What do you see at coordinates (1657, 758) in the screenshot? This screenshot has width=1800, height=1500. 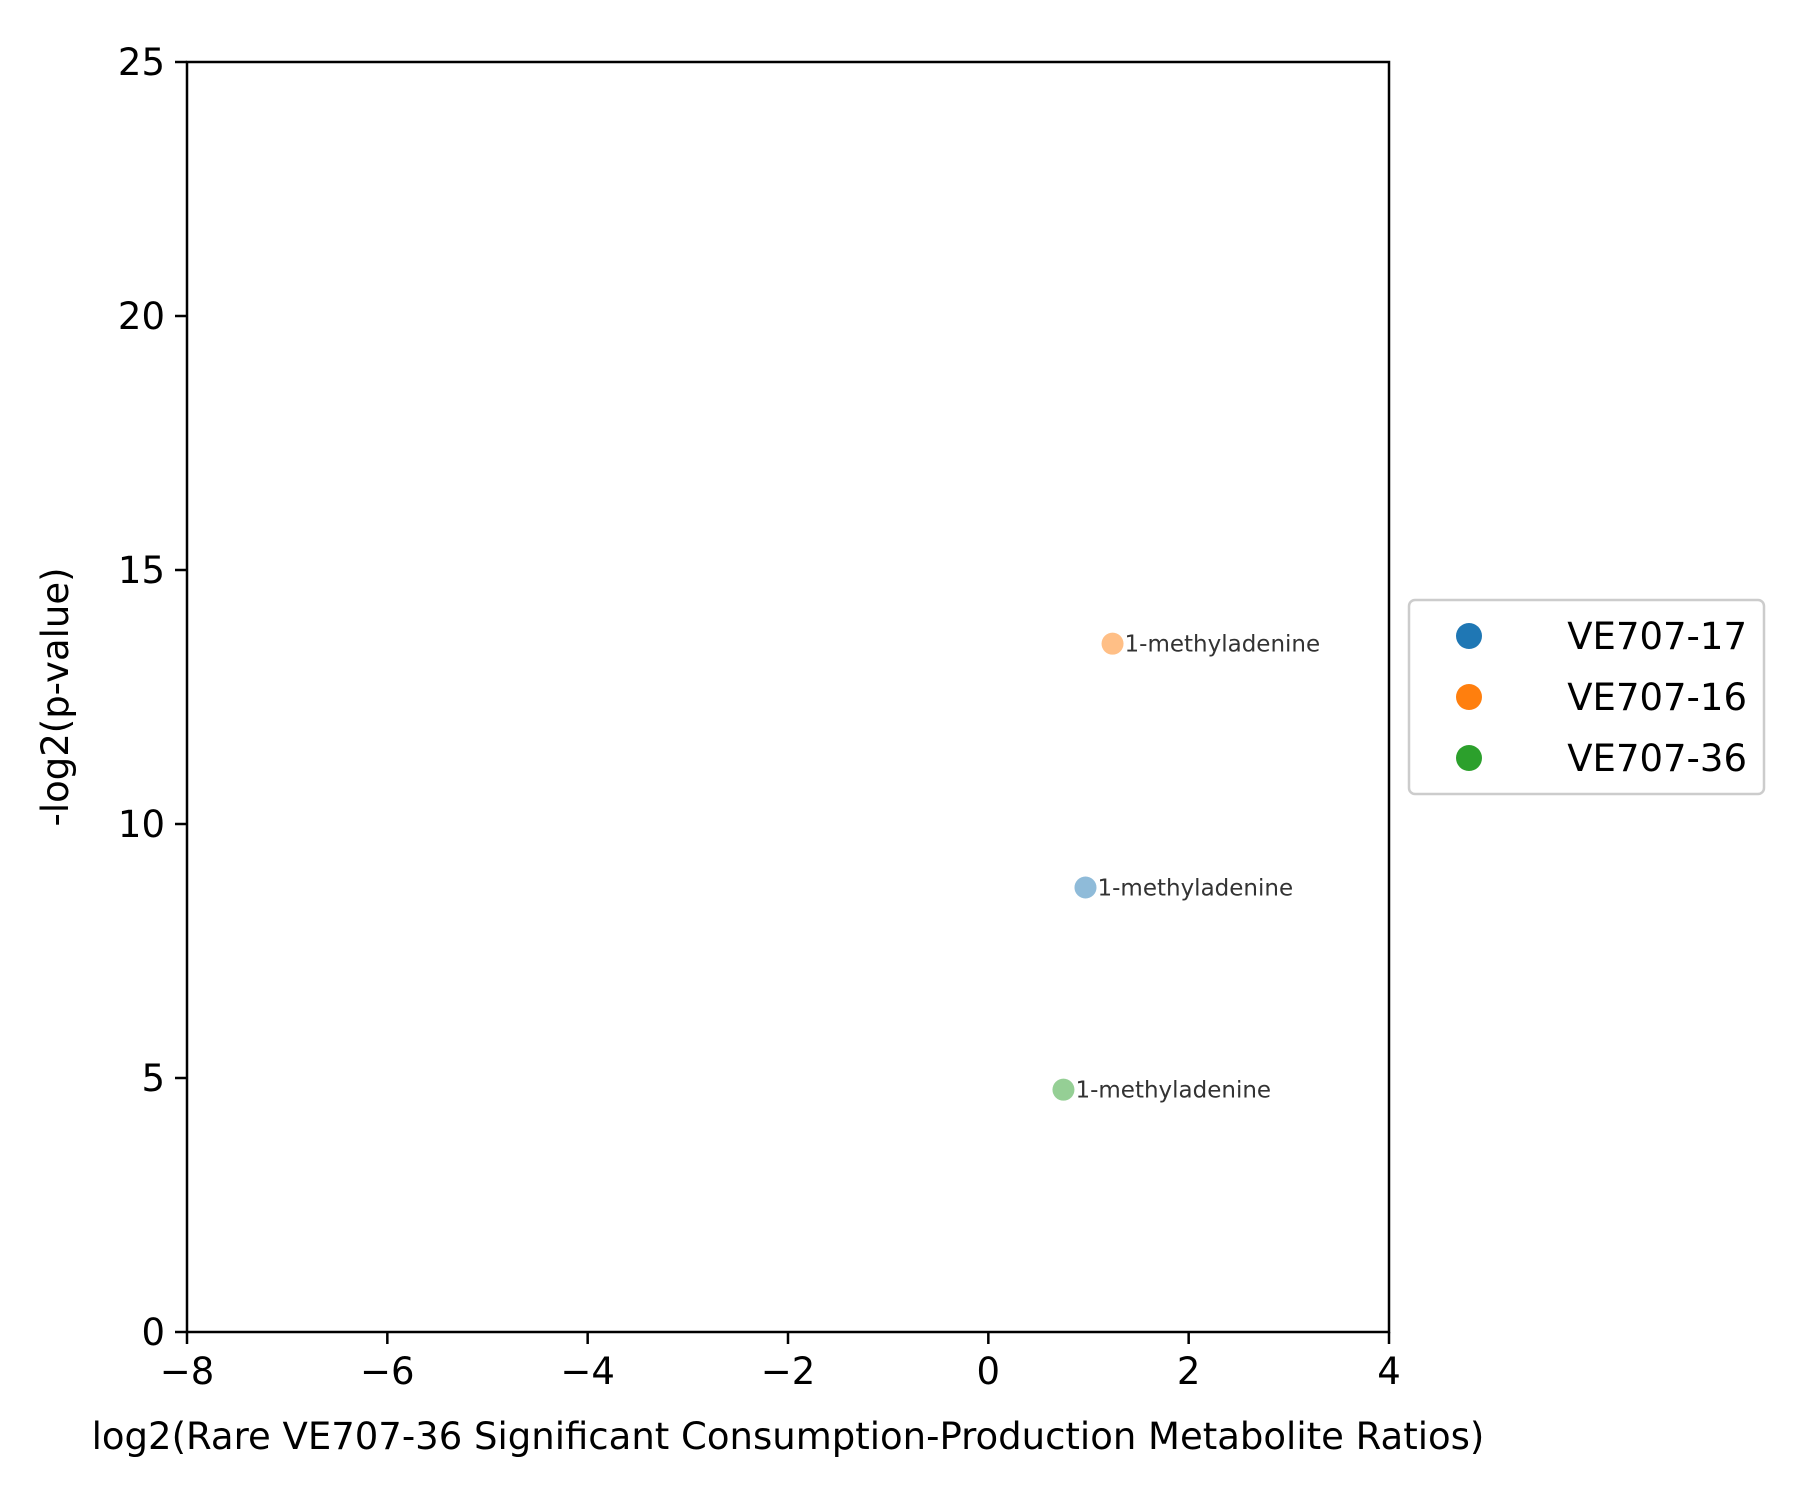 I see `legend-entry-label: VE707-36` at bounding box center [1657, 758].